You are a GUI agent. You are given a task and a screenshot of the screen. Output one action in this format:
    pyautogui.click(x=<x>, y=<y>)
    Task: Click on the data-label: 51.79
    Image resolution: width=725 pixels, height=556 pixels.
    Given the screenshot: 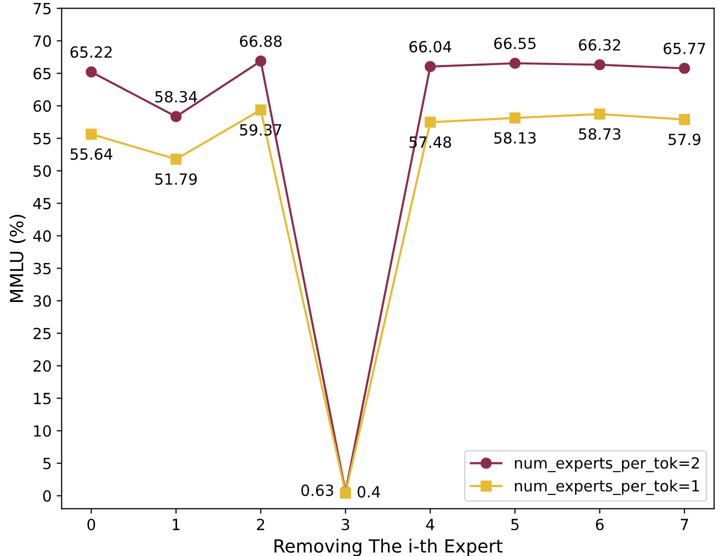 What is the action you would take?
    pyautogui.click(x=176, y=179)
    